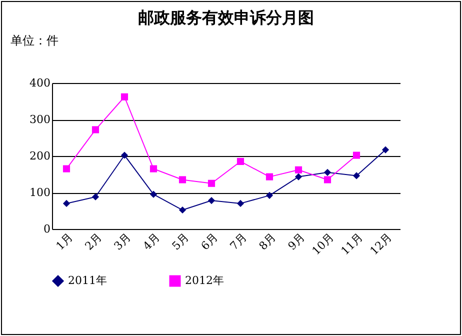 The width and height of the screenshot is (462, 336). What do you see at coordinates (65, 241) in the screenshot?
I see `x-tick-label: 1月` at bounding box center [65, 241].